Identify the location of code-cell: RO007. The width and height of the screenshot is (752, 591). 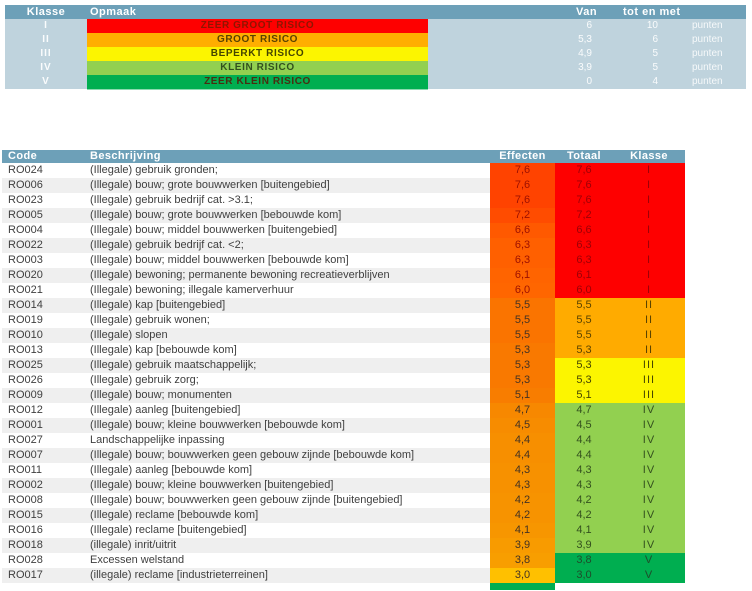
(25, 455).